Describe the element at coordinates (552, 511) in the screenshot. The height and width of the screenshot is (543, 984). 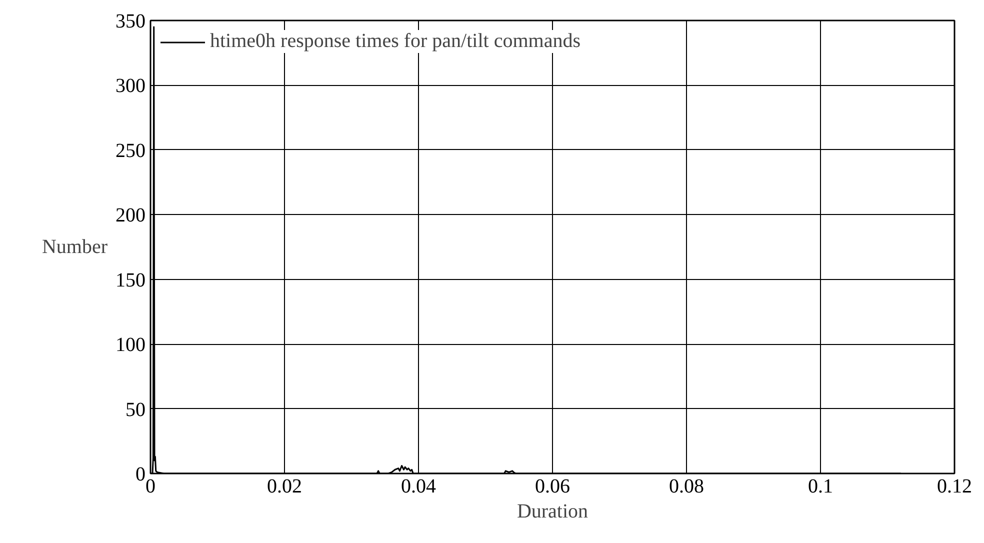
I see `x-axis-title: Duration` at that location.